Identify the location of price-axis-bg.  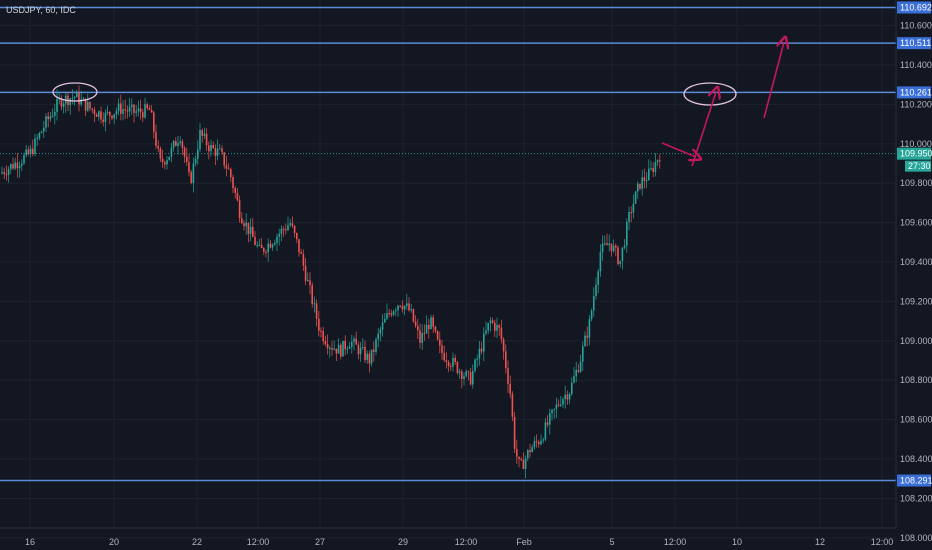
(914, 275).